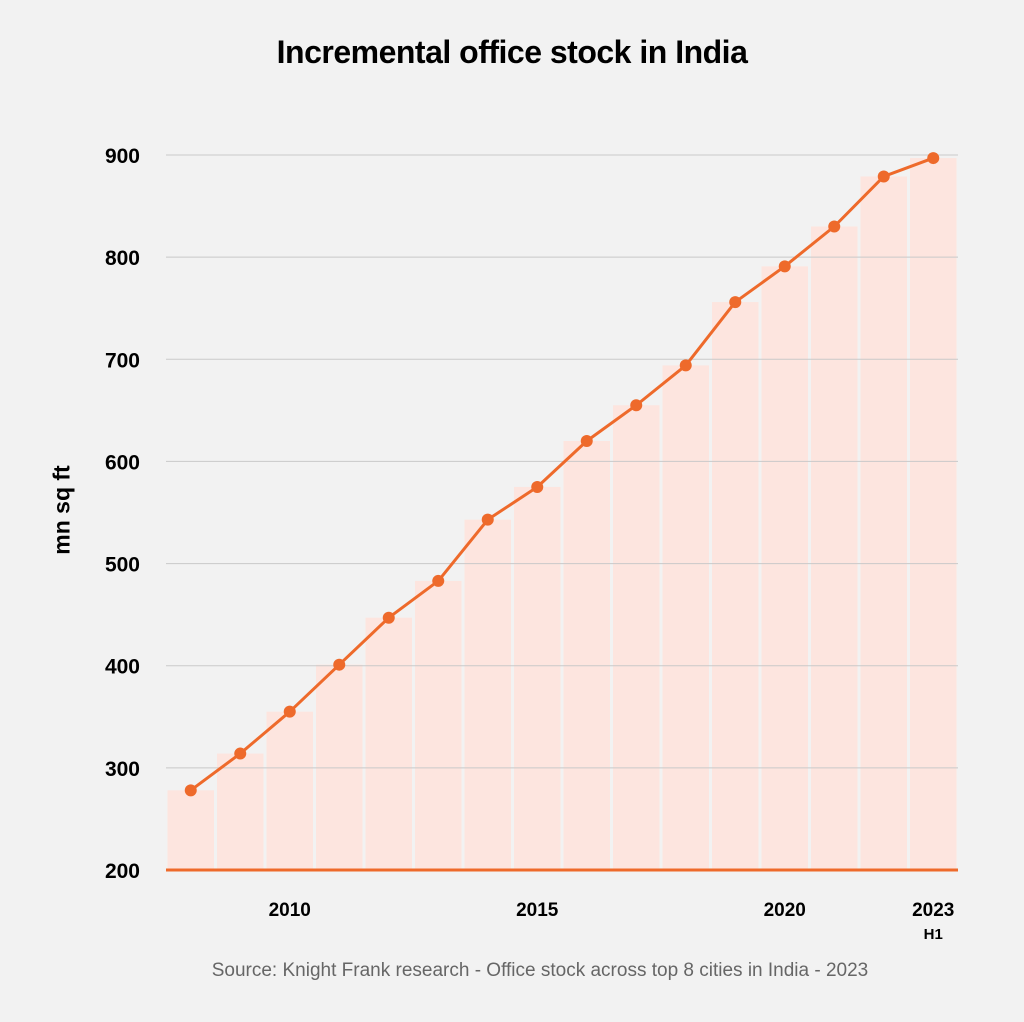 The width and height of the screenshot is (1024, 1022). I want to click on y-tick-labels: 200 300 400 500 600 700 800 900, so click(122, 514).